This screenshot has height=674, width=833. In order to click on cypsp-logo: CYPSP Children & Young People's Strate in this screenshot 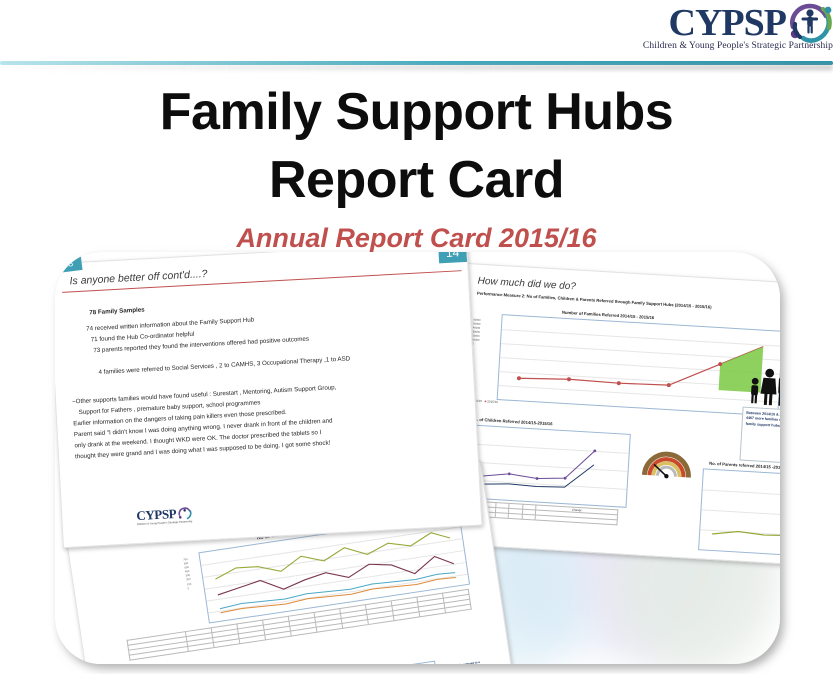, I will do `click(737, 31)`.